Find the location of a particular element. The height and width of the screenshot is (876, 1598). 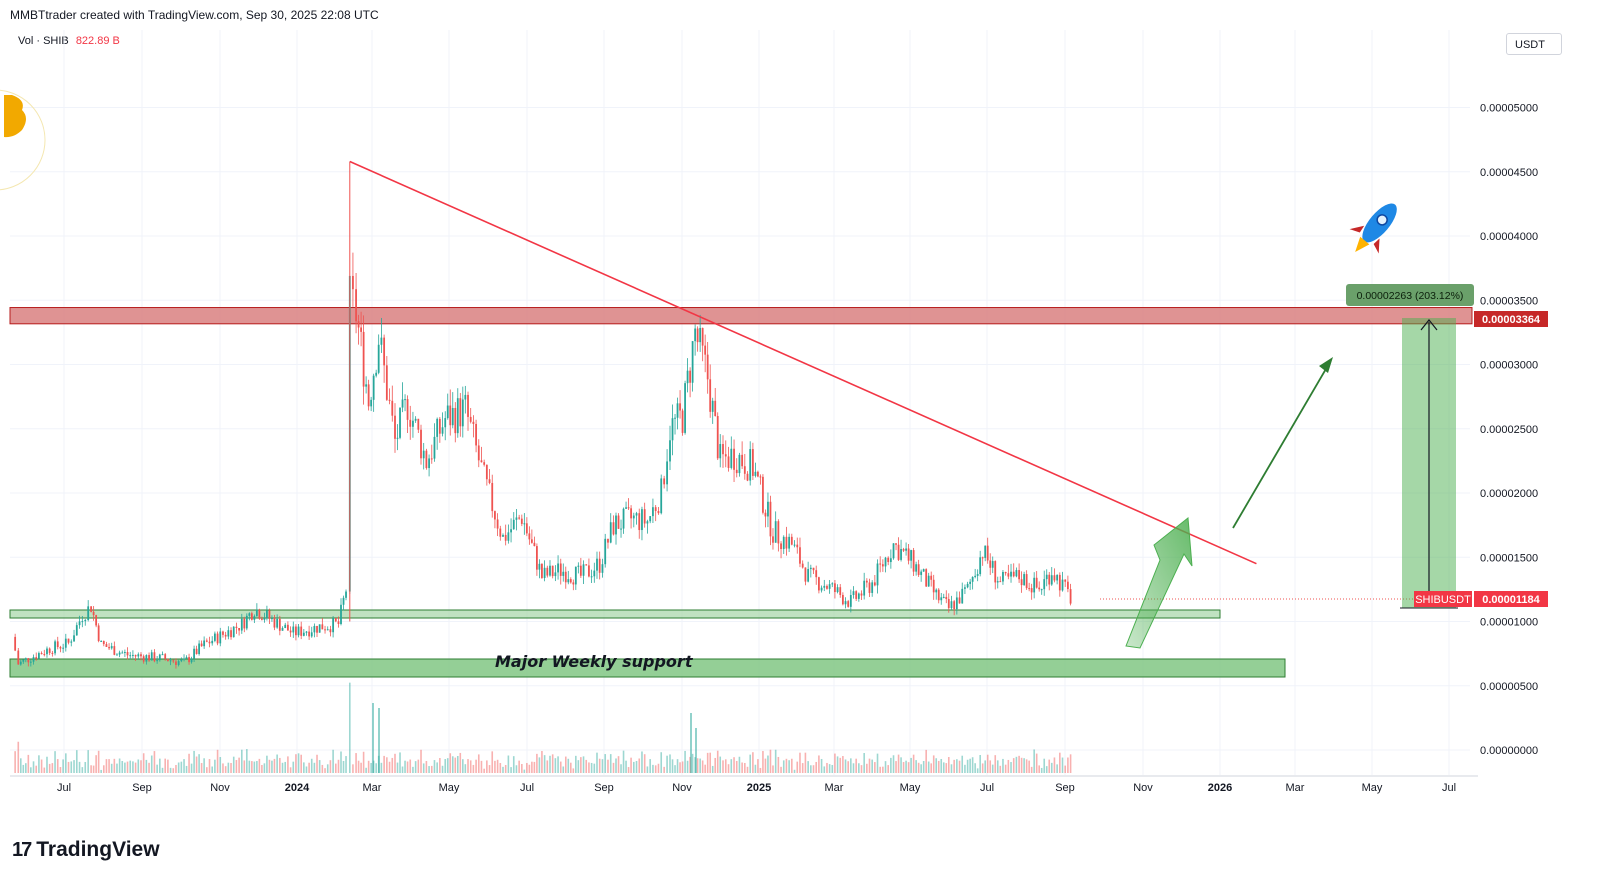

current-price-label: 0.00001184 is located at coordinates (1511, 600).